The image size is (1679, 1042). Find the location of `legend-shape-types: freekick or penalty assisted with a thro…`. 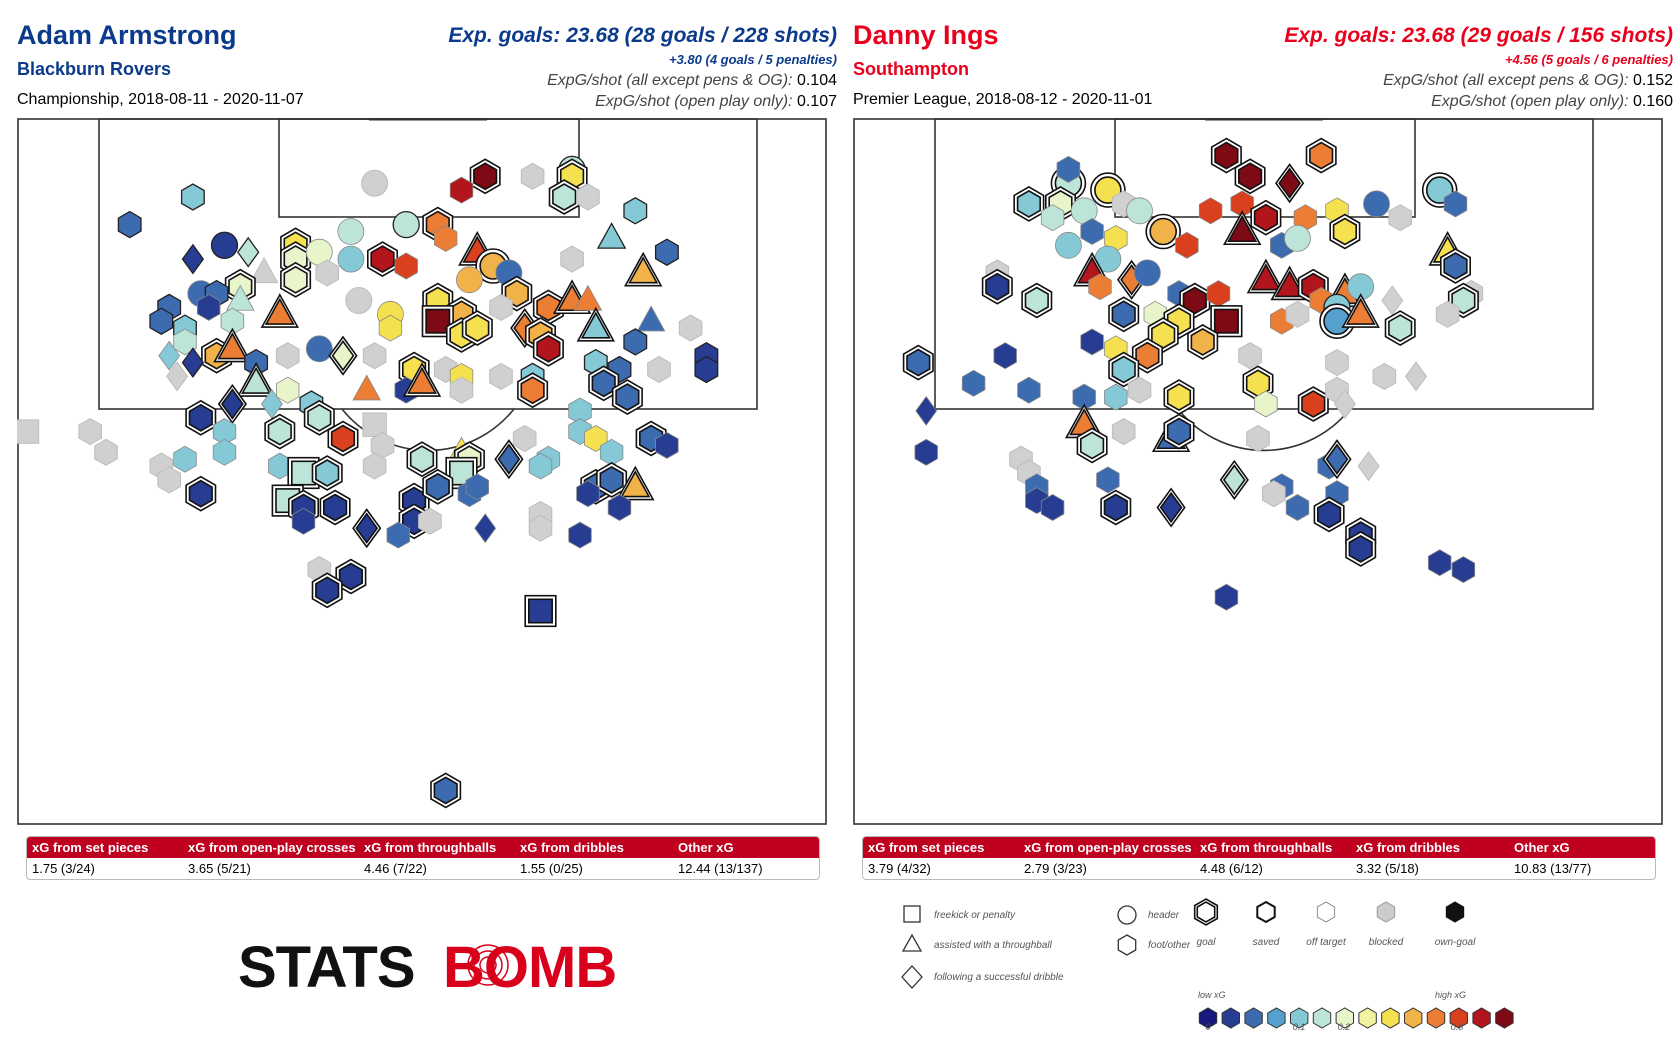

legend-shape-types: freekick or penalty assisted with a thro… is located at coordinates (1046, 947).